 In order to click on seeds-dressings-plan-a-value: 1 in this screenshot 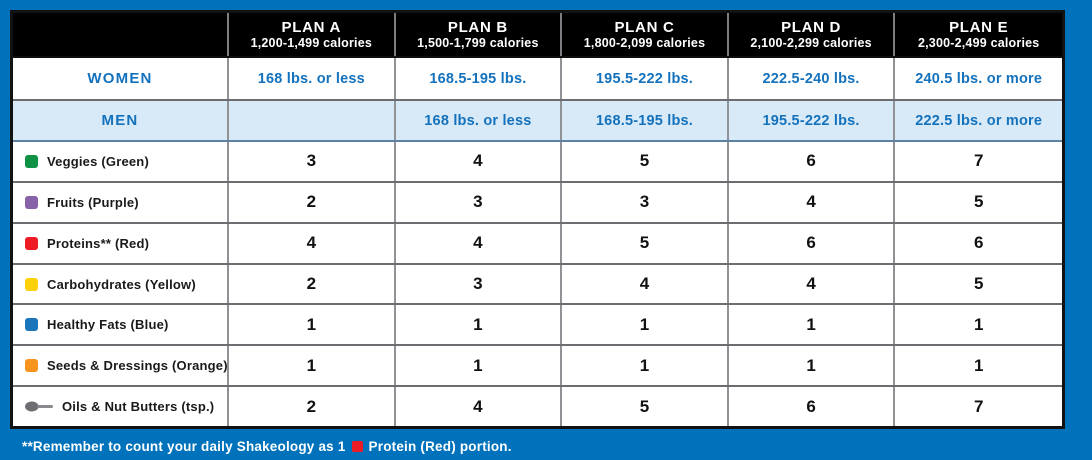, I will do `click(312, 366)`.